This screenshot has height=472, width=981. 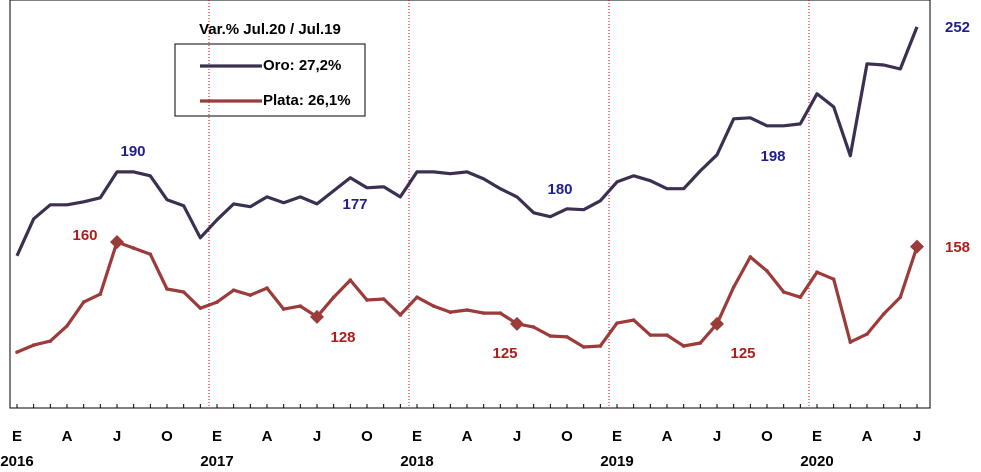 I want to click on year-label: 2020, so click(x=816, y=461).